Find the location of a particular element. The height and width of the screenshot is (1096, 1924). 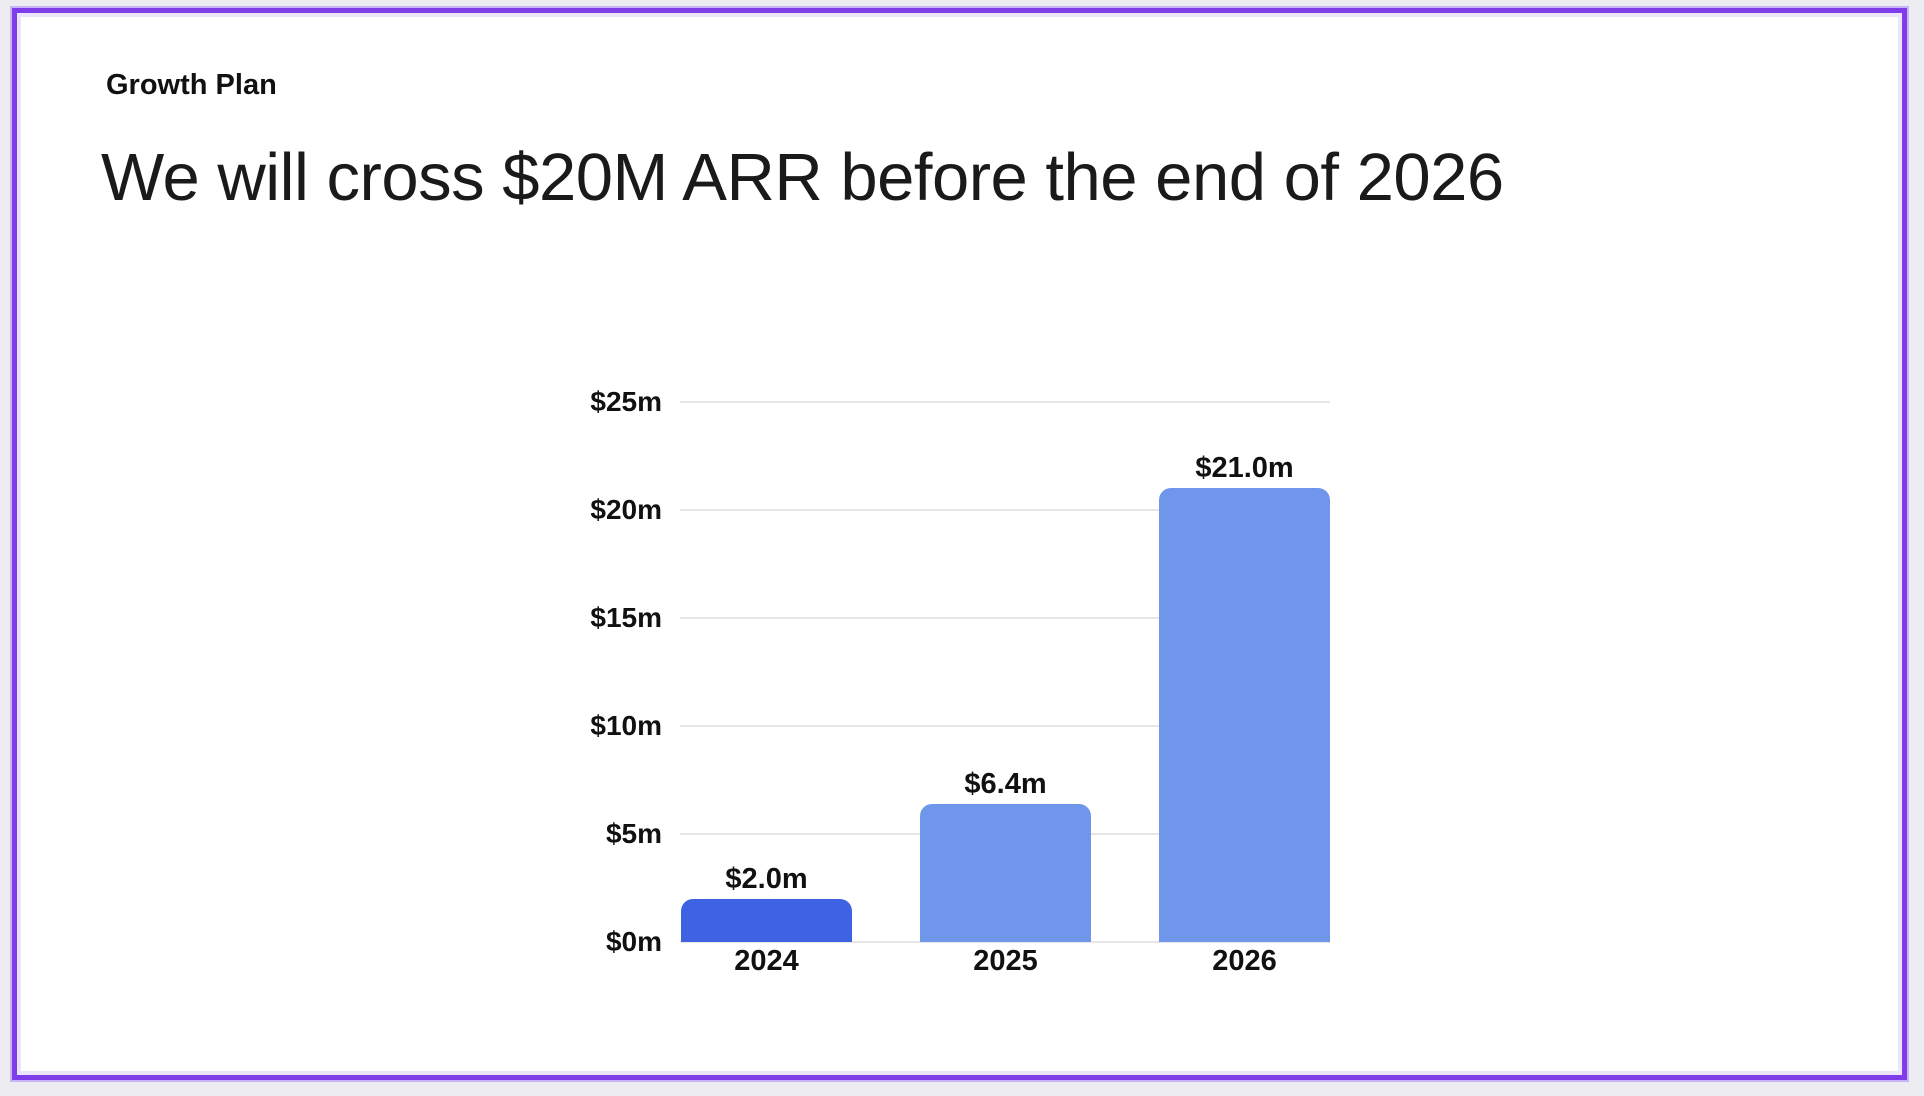

bar-2026 is located at coordinates (1244, 715).